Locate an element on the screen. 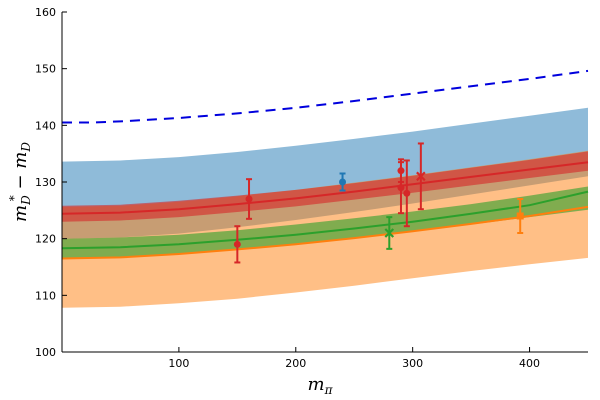 The width and height of the screenshot is (600, 400). x-tick-label: 200 is located at coordinates (295, 363).